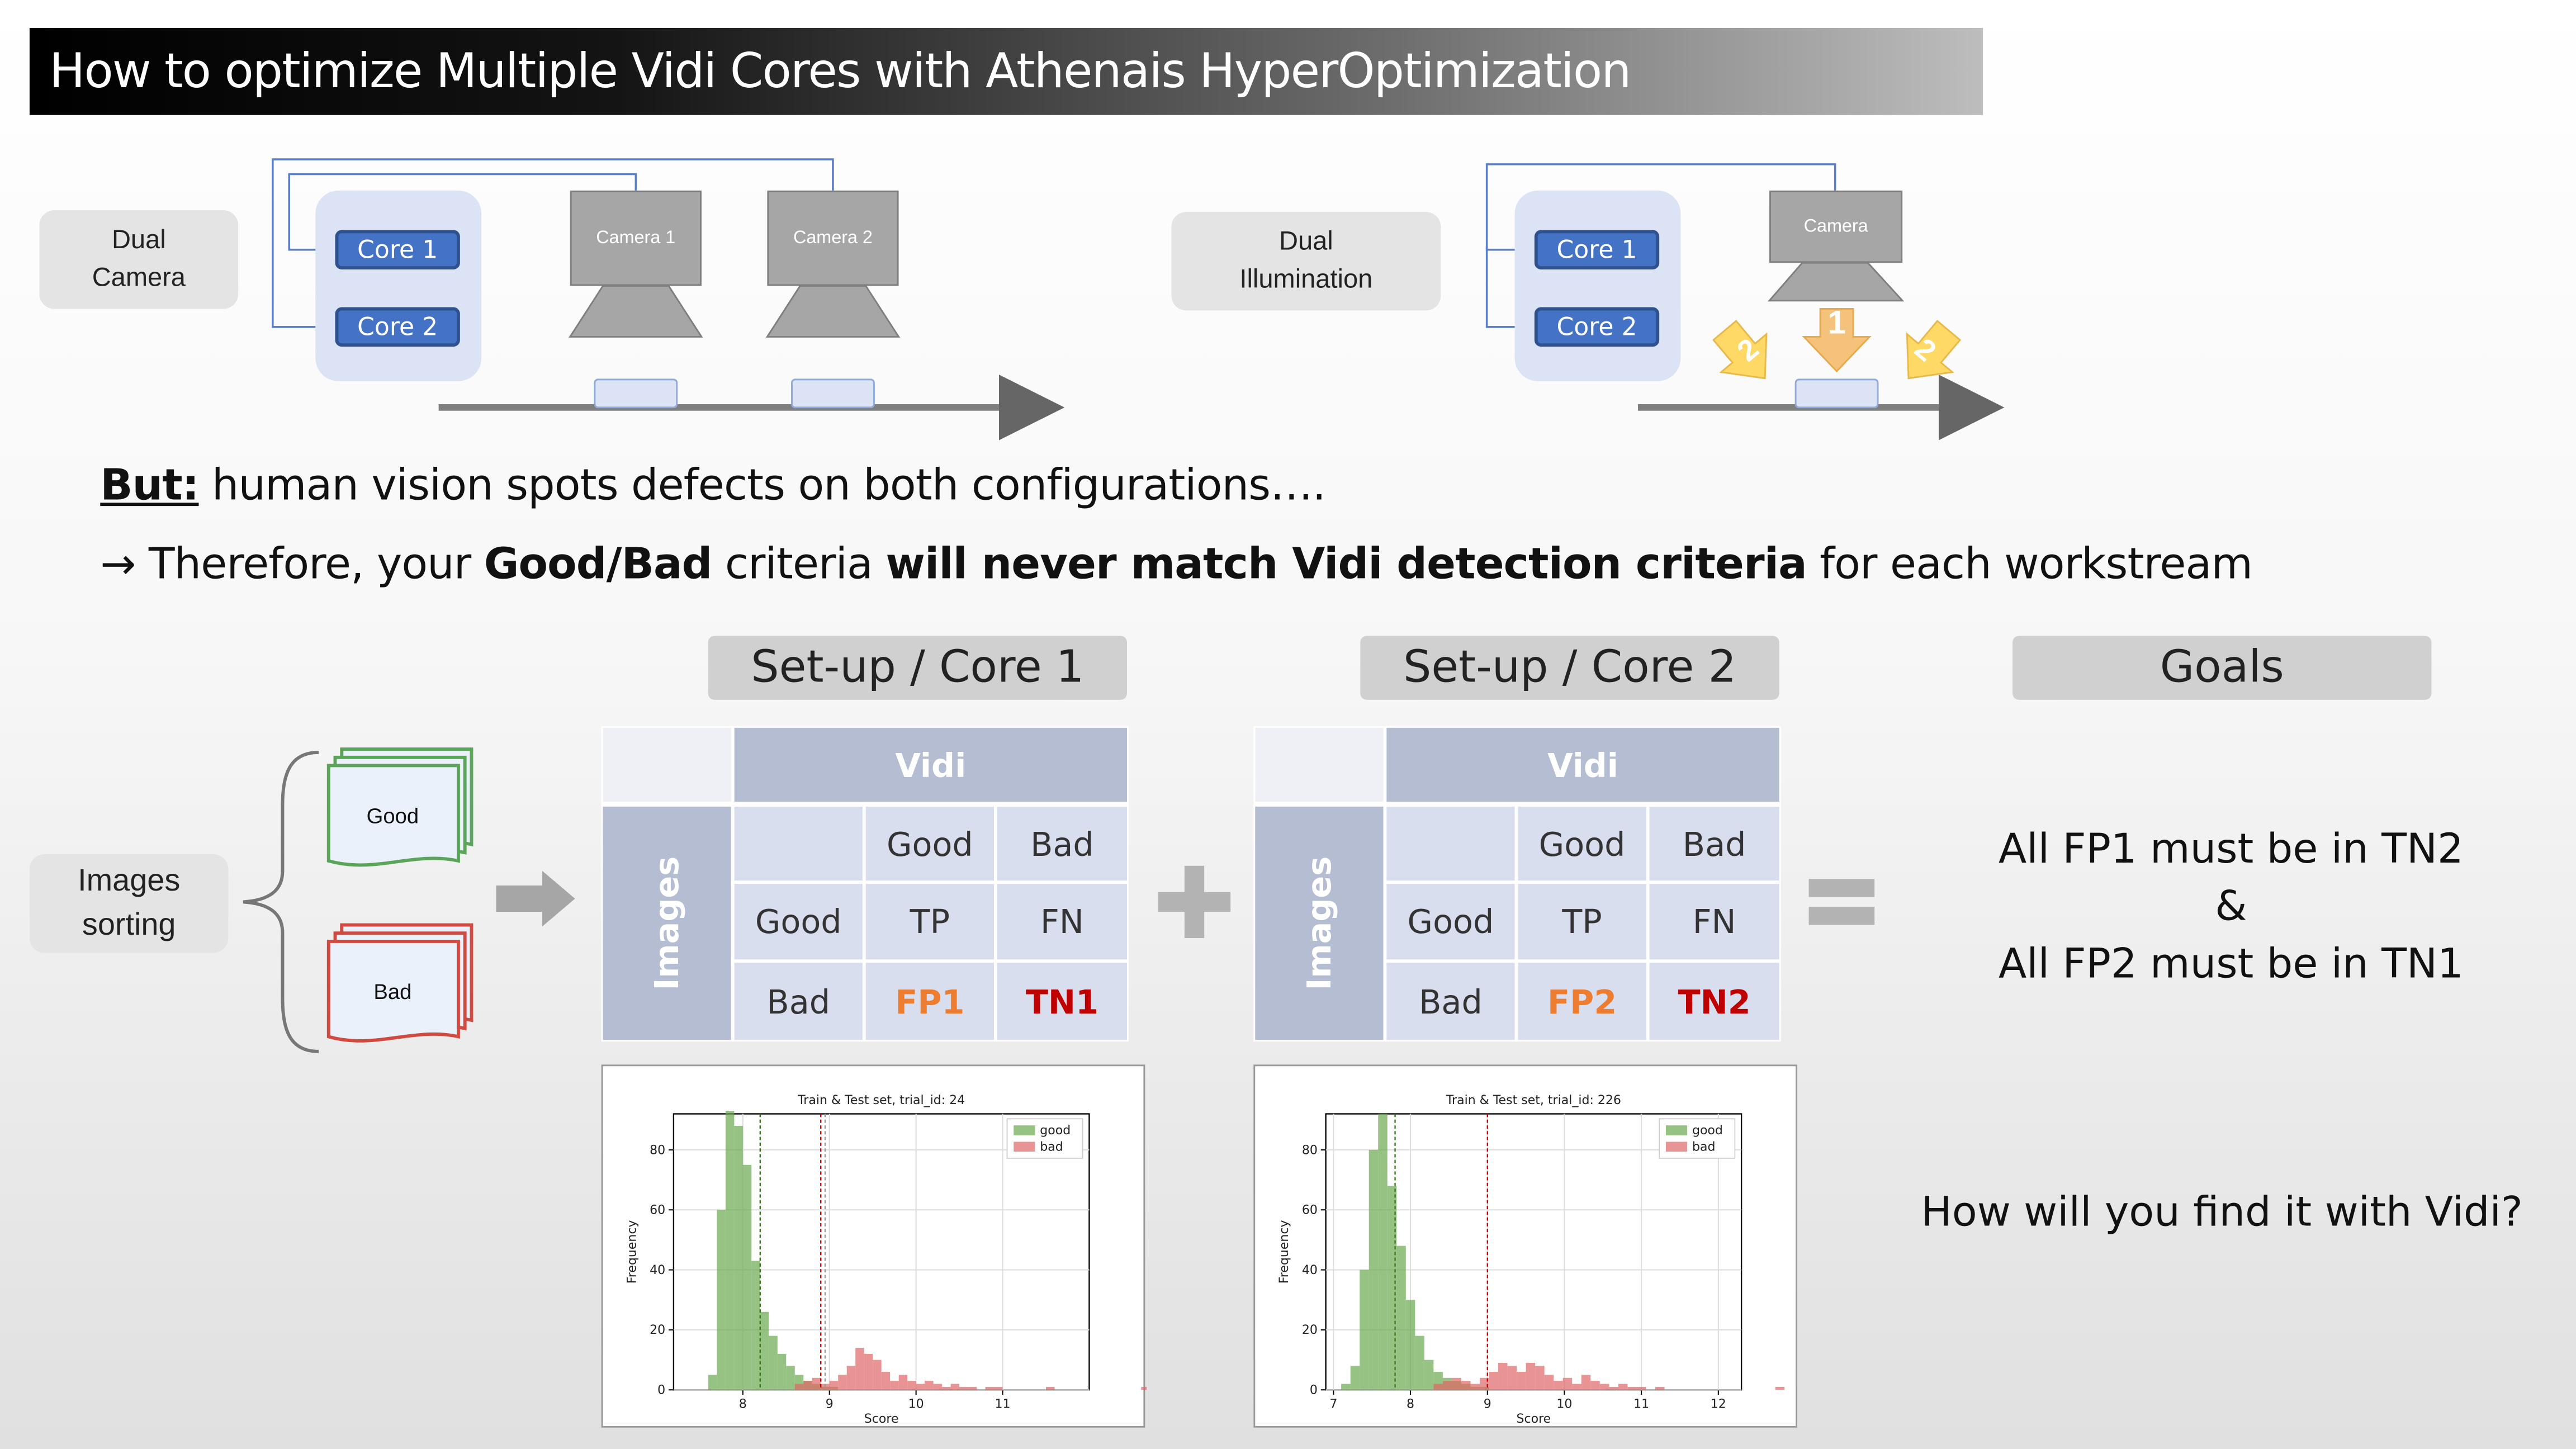 This screenshot has width=2576, height=1449. I want to click on title-bar, so click(1006, 71).